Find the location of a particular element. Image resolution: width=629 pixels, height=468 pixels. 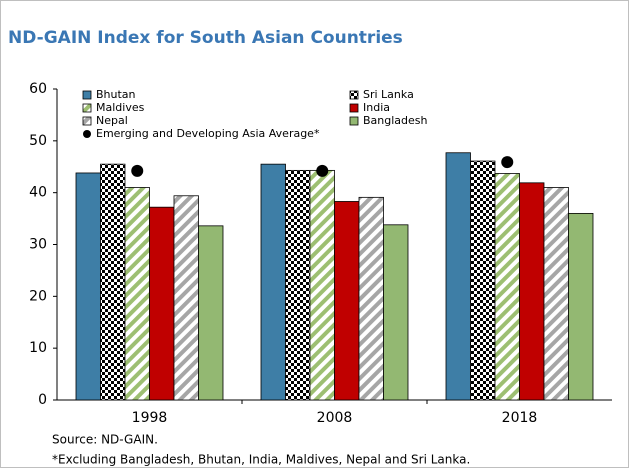

note: Source: ND-GAIN. is located at coordinates (105, 440).